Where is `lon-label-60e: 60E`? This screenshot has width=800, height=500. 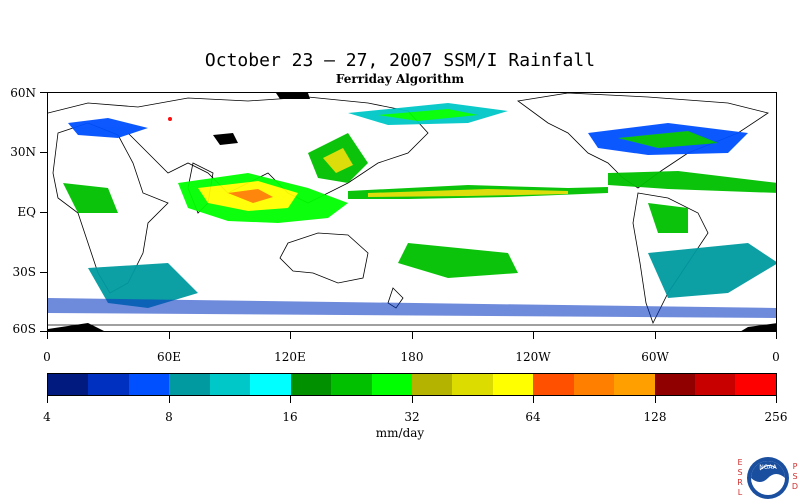 lon-label-60e: 60E is located at coordinates (169, 357).